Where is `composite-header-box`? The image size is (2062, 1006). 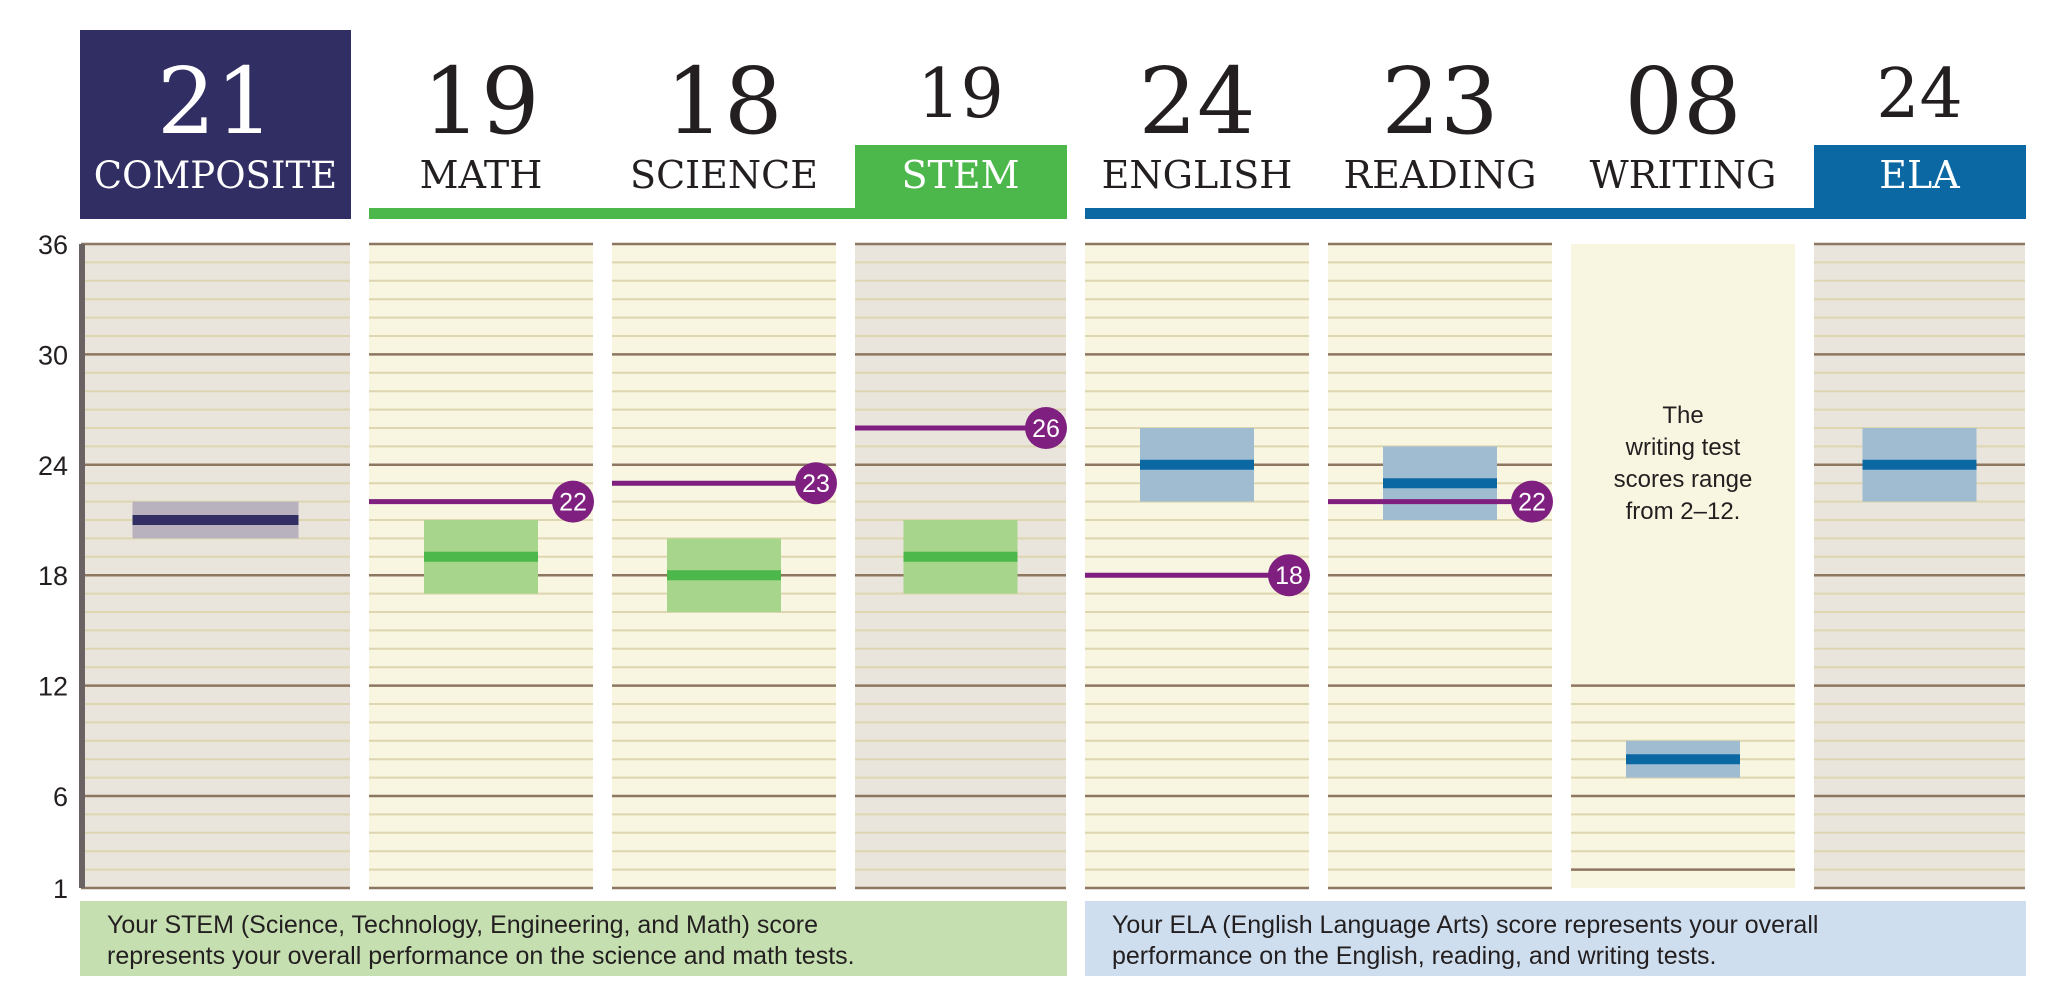
composite-header-box is located at coordinates (215, 124).